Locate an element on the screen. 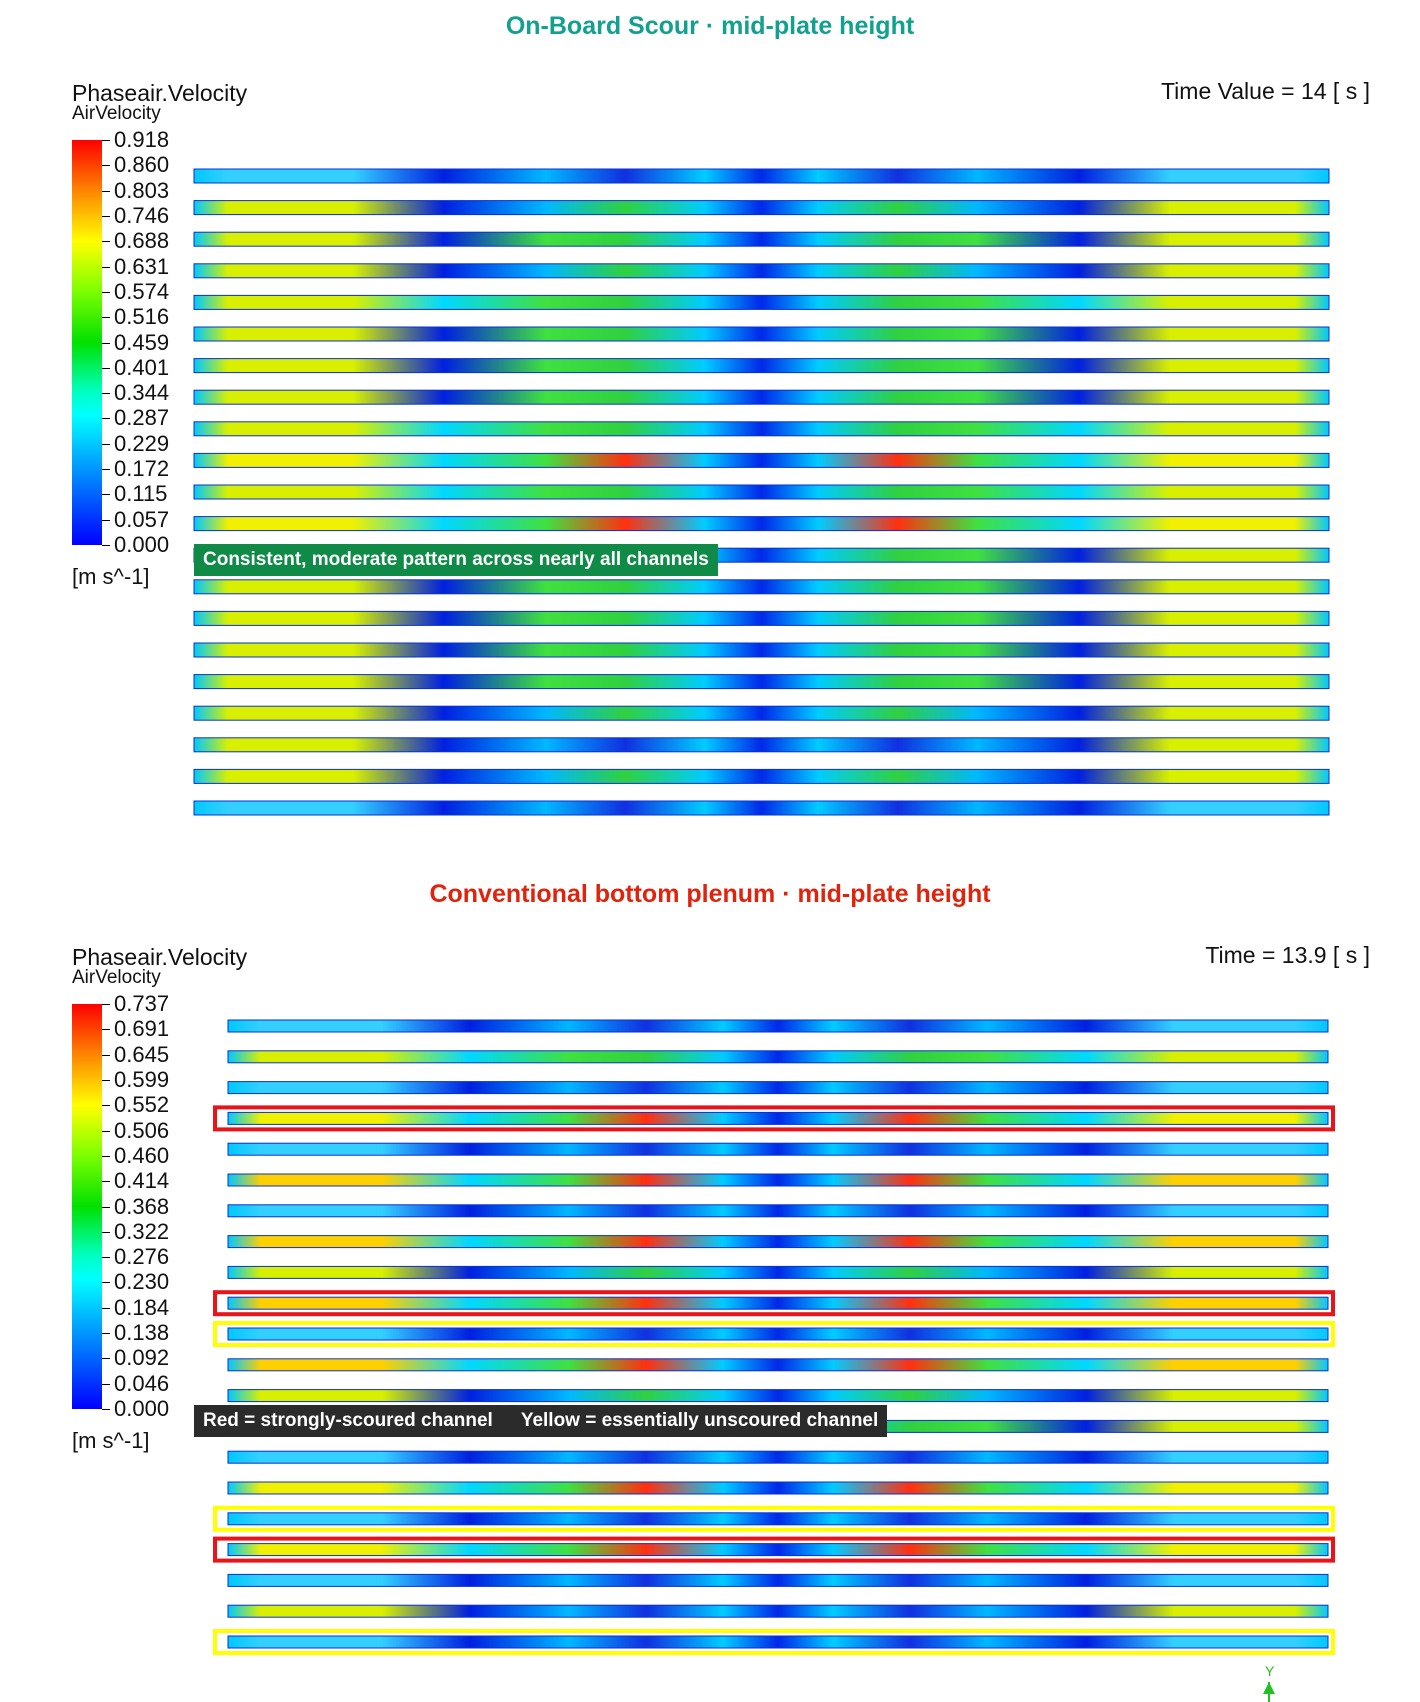  colorbar-label: 0.552 is located at coordinates (142, 1105).